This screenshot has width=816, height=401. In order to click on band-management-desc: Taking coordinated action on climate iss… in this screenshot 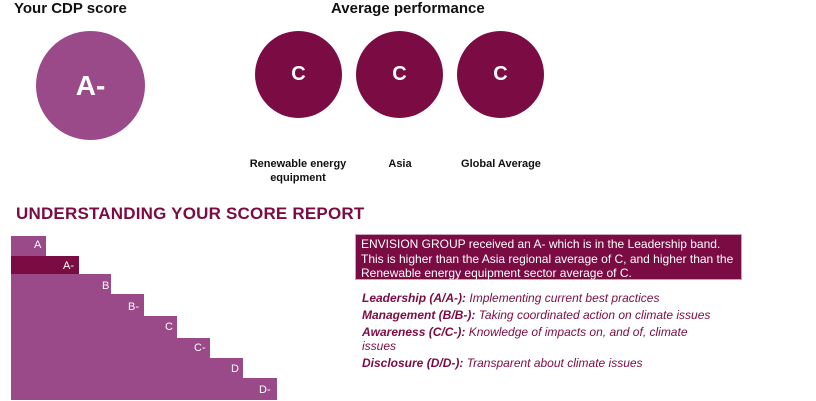, I will do `click(594, 315)`.